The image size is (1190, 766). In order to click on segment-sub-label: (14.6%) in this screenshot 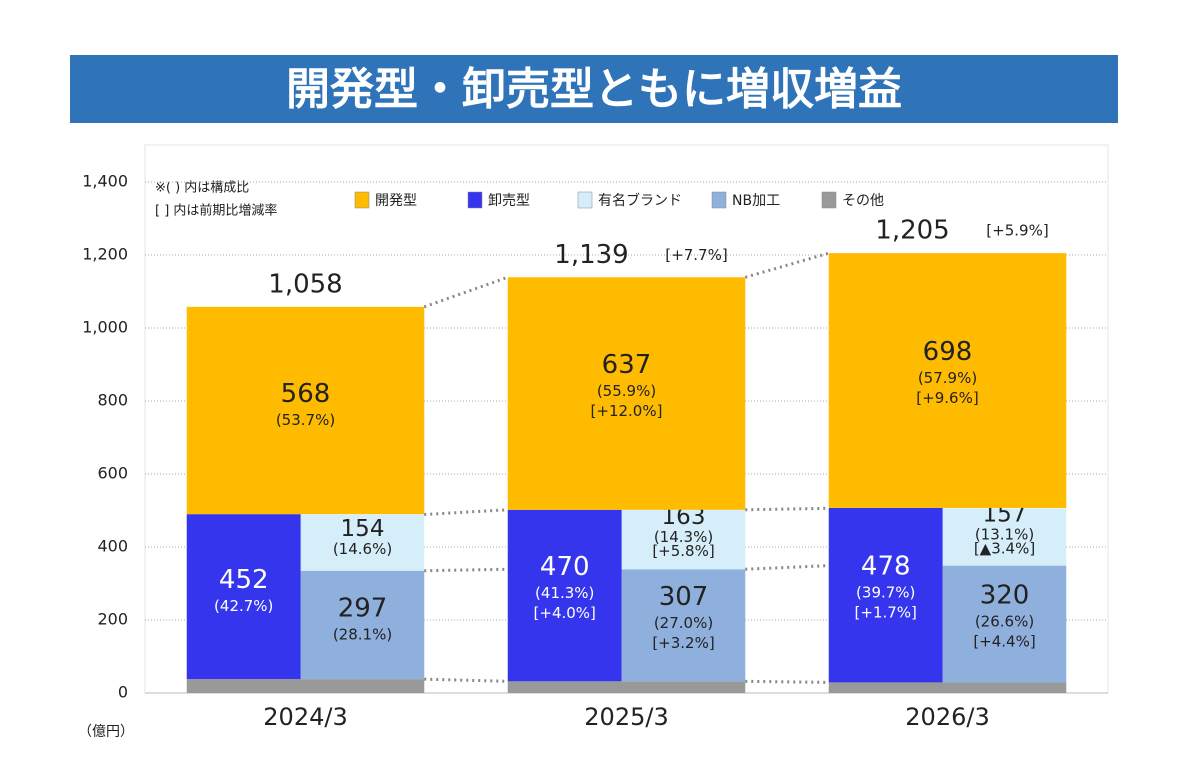, I will do `click(362, 549)`.